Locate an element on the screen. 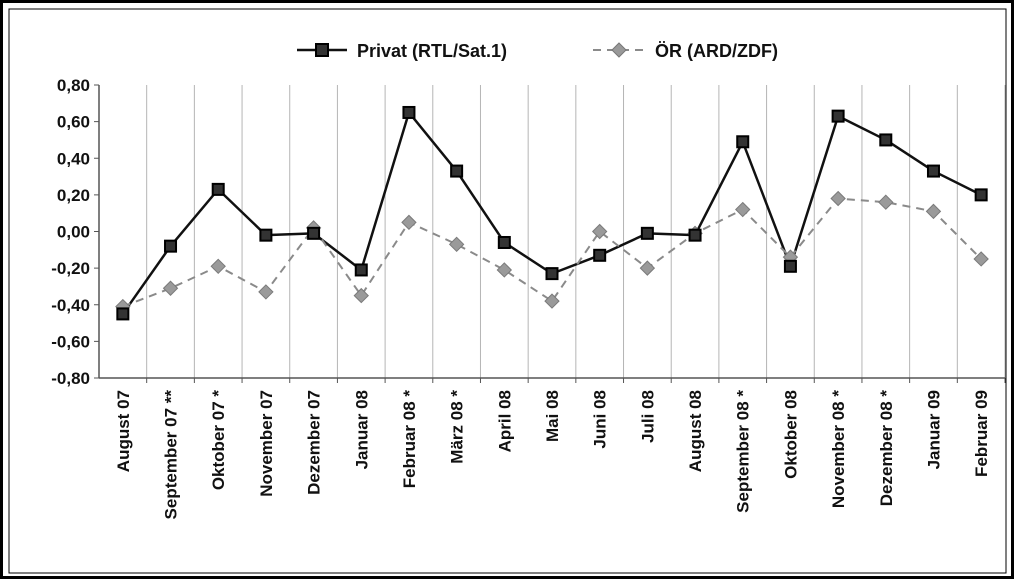 Image resolution: width=1015 pixels, height=585 pixels. y-tick-label: 0,60 is located at coordinates (73, 122).